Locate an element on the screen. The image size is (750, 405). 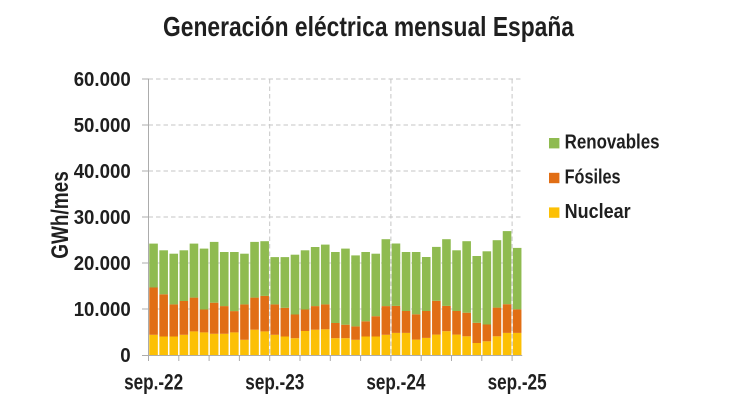
svg-text: Renovables is located at coordinates (612, 143).